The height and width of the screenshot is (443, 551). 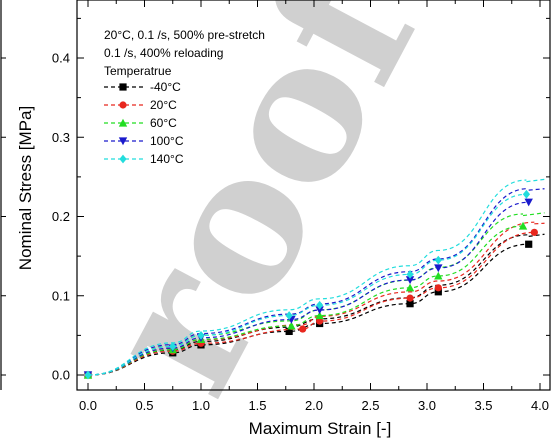 What do you see at coordinates (540, 405) in the screenshot?
I see `x-tick-label: 4.0` at bounding box center [540, 405].